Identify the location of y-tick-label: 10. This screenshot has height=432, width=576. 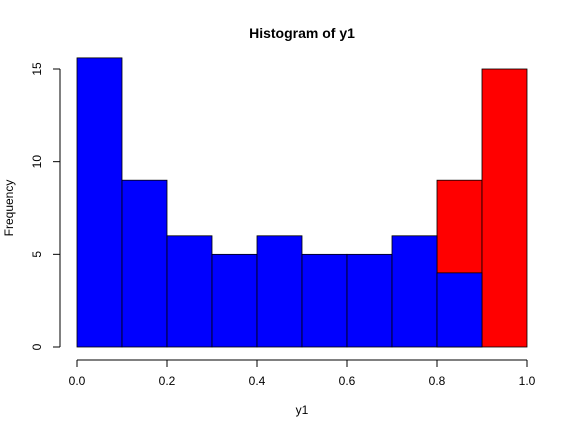
(37, 162).